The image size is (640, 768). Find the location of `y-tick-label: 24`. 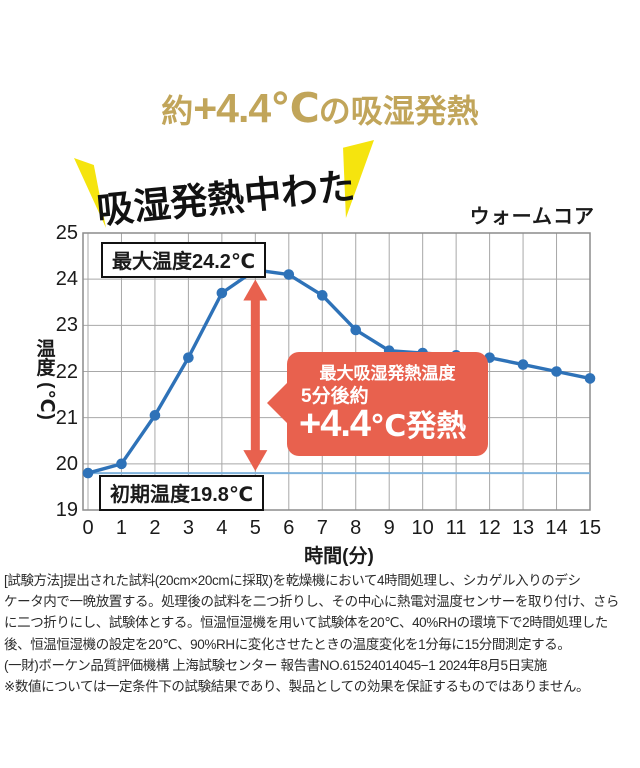

y-tick-label: 24 is located at coordinates (66, 279).